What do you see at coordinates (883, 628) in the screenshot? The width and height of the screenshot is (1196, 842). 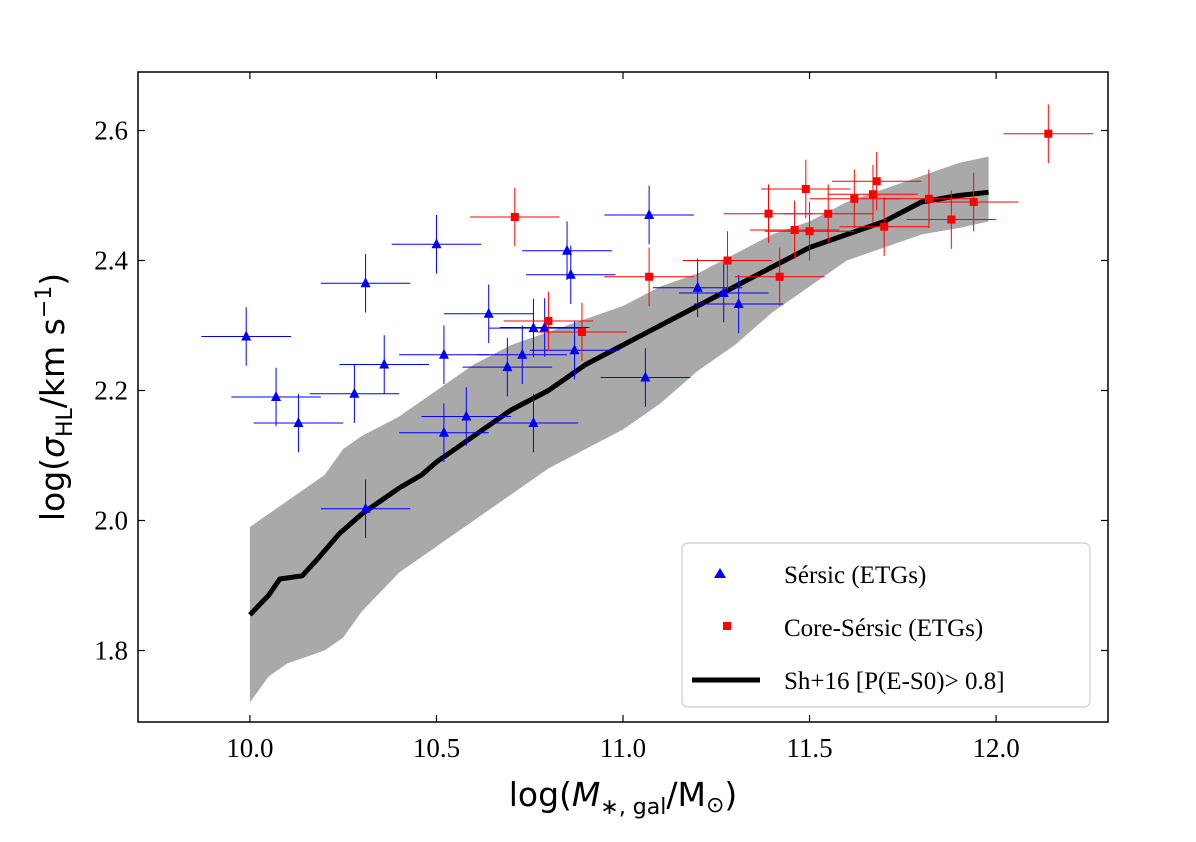 I see `legend-label-core-sersic: Core-Sérsic (ETGs)` at bounding box center [883, 628].